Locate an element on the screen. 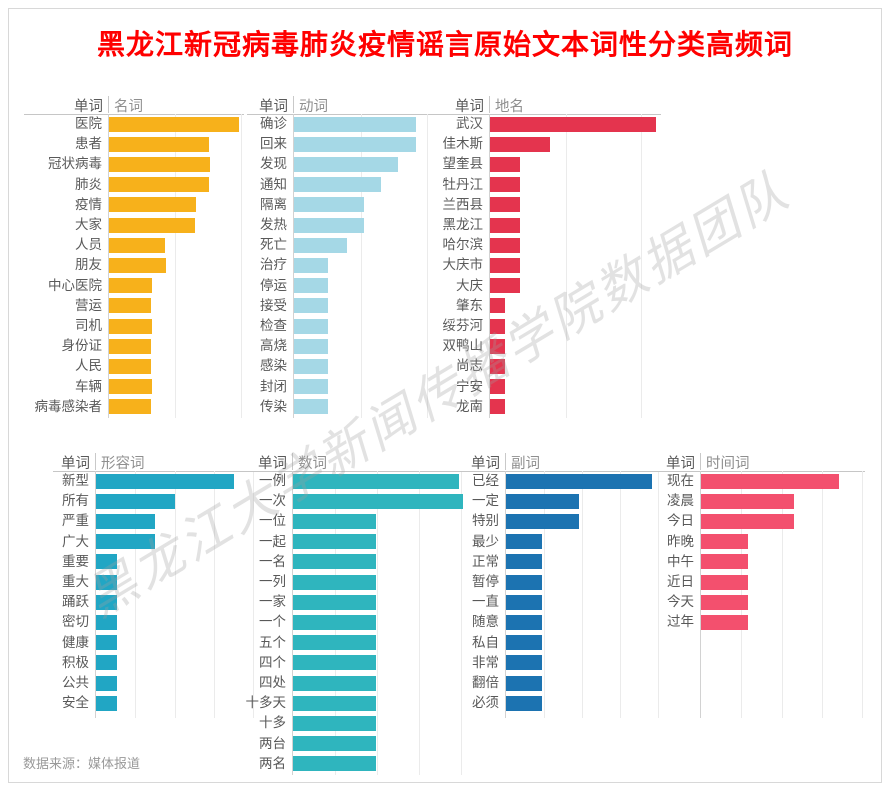 The width and height of the screenshot is (893, 797). column-header-row: 单词 名词 is located at coordinates (134, 104).